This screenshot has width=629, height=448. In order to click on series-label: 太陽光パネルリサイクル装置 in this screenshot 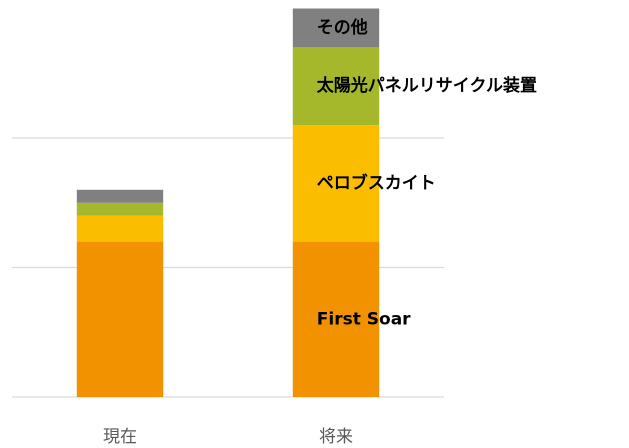, I will do `click(427, 85)`.